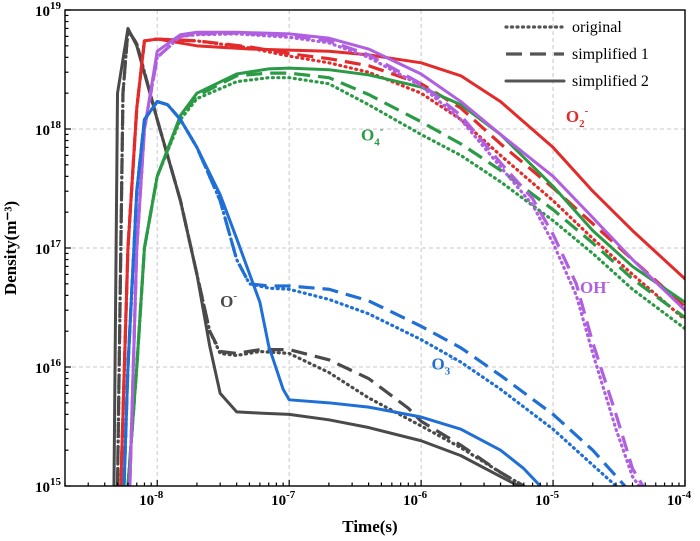 The height and width of the screenshot is (541, 700). Describe the element at coordinates (597, 27) in the screenshot. I see `legend-label: original` at that location.